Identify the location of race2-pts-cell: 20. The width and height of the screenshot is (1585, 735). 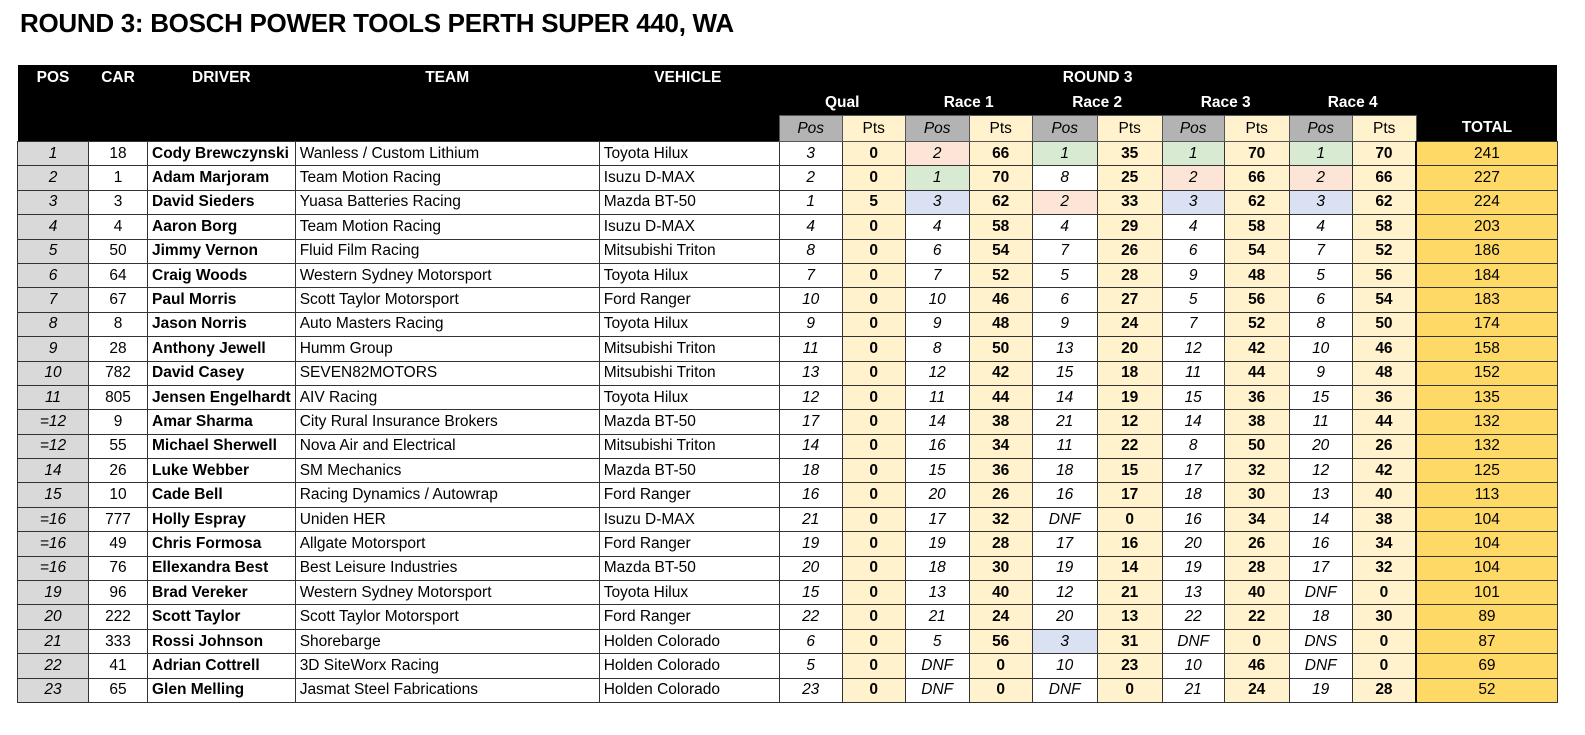
(1129, 349).